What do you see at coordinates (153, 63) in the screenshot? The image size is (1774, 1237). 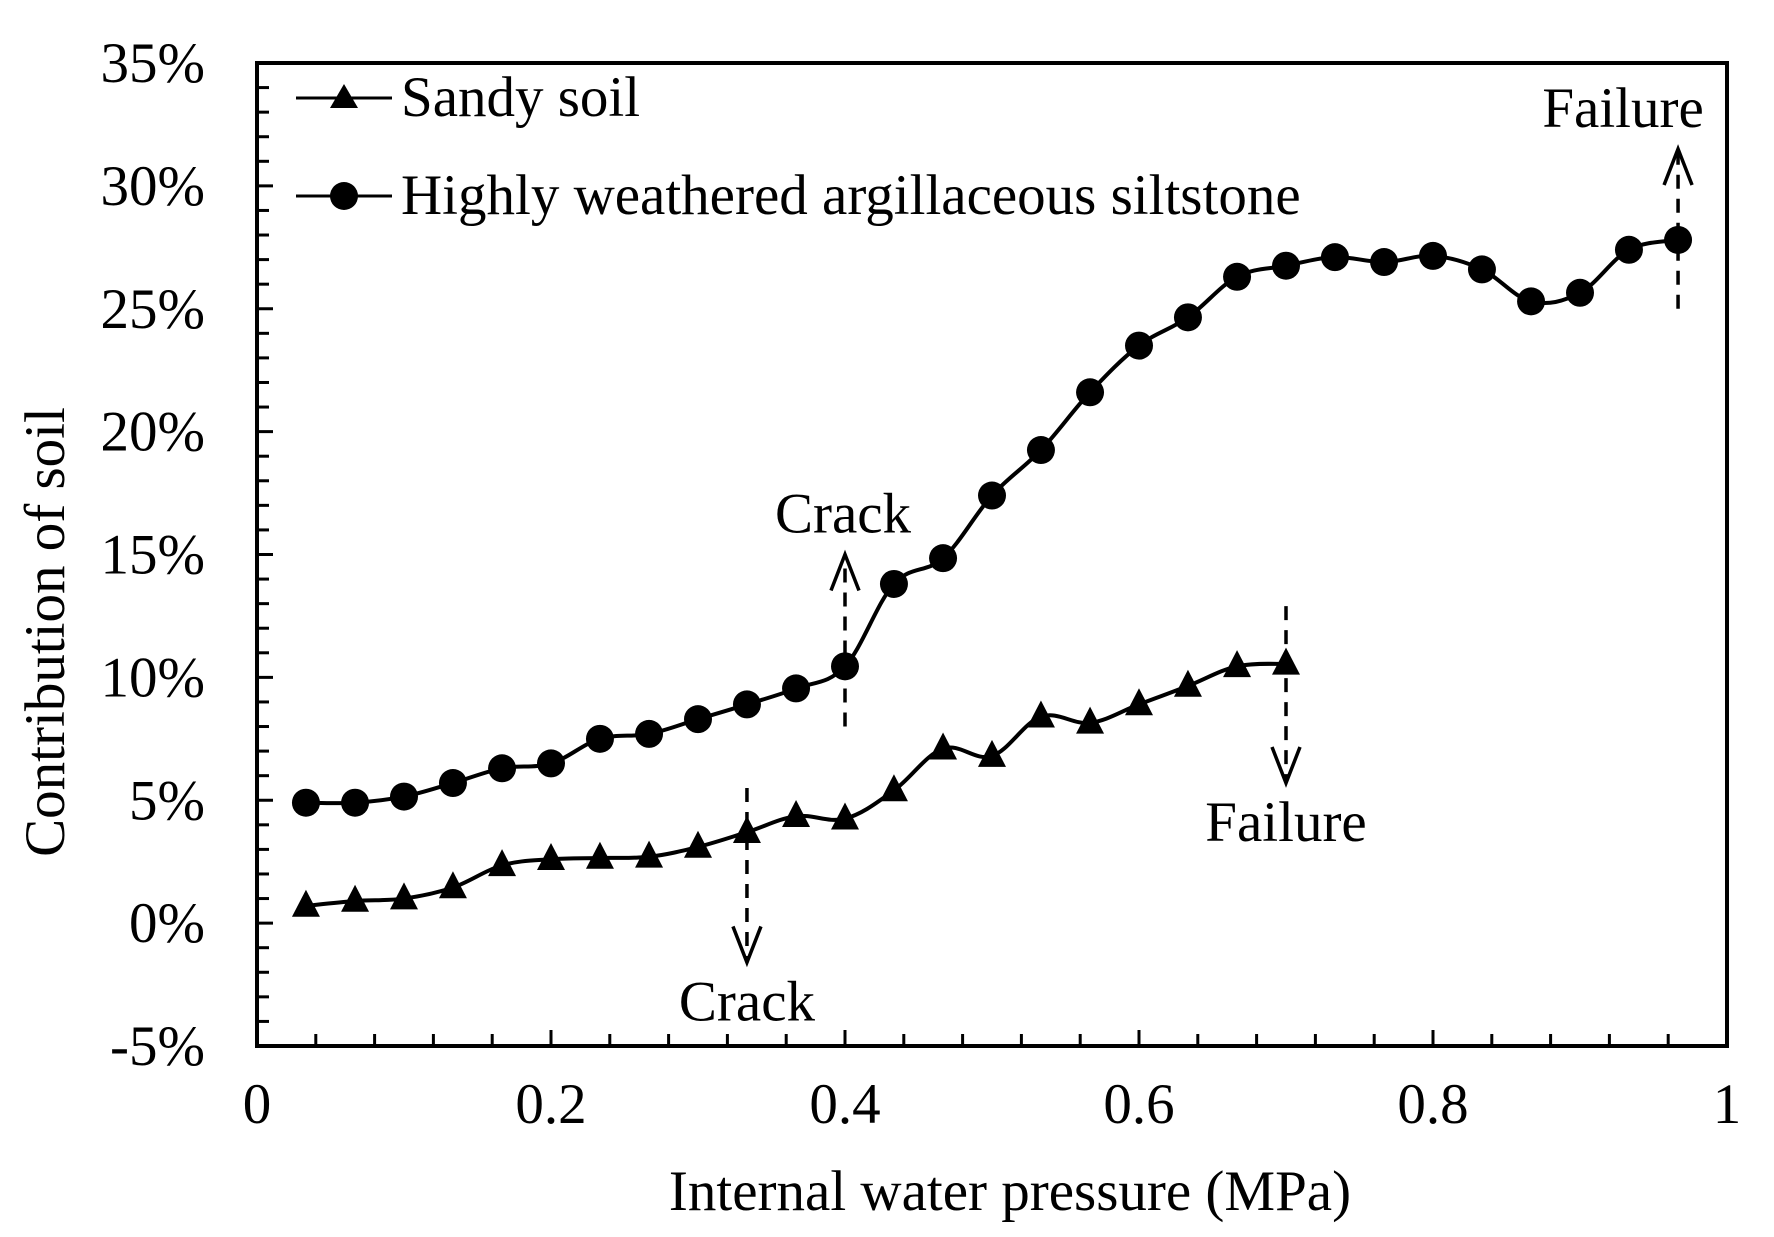 I see `y-tick-label: 35%` at bounding box center [153, 63].